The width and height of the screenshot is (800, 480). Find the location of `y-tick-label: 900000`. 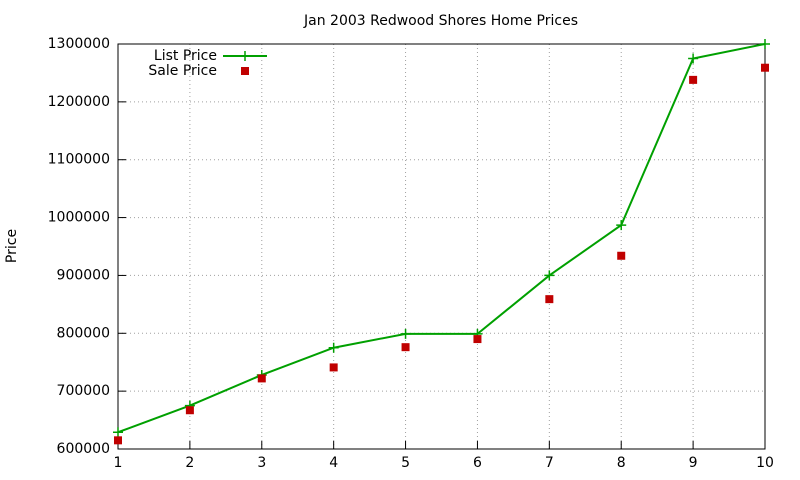

y-tick-label: 900000 is located at coordinates (83, 275).